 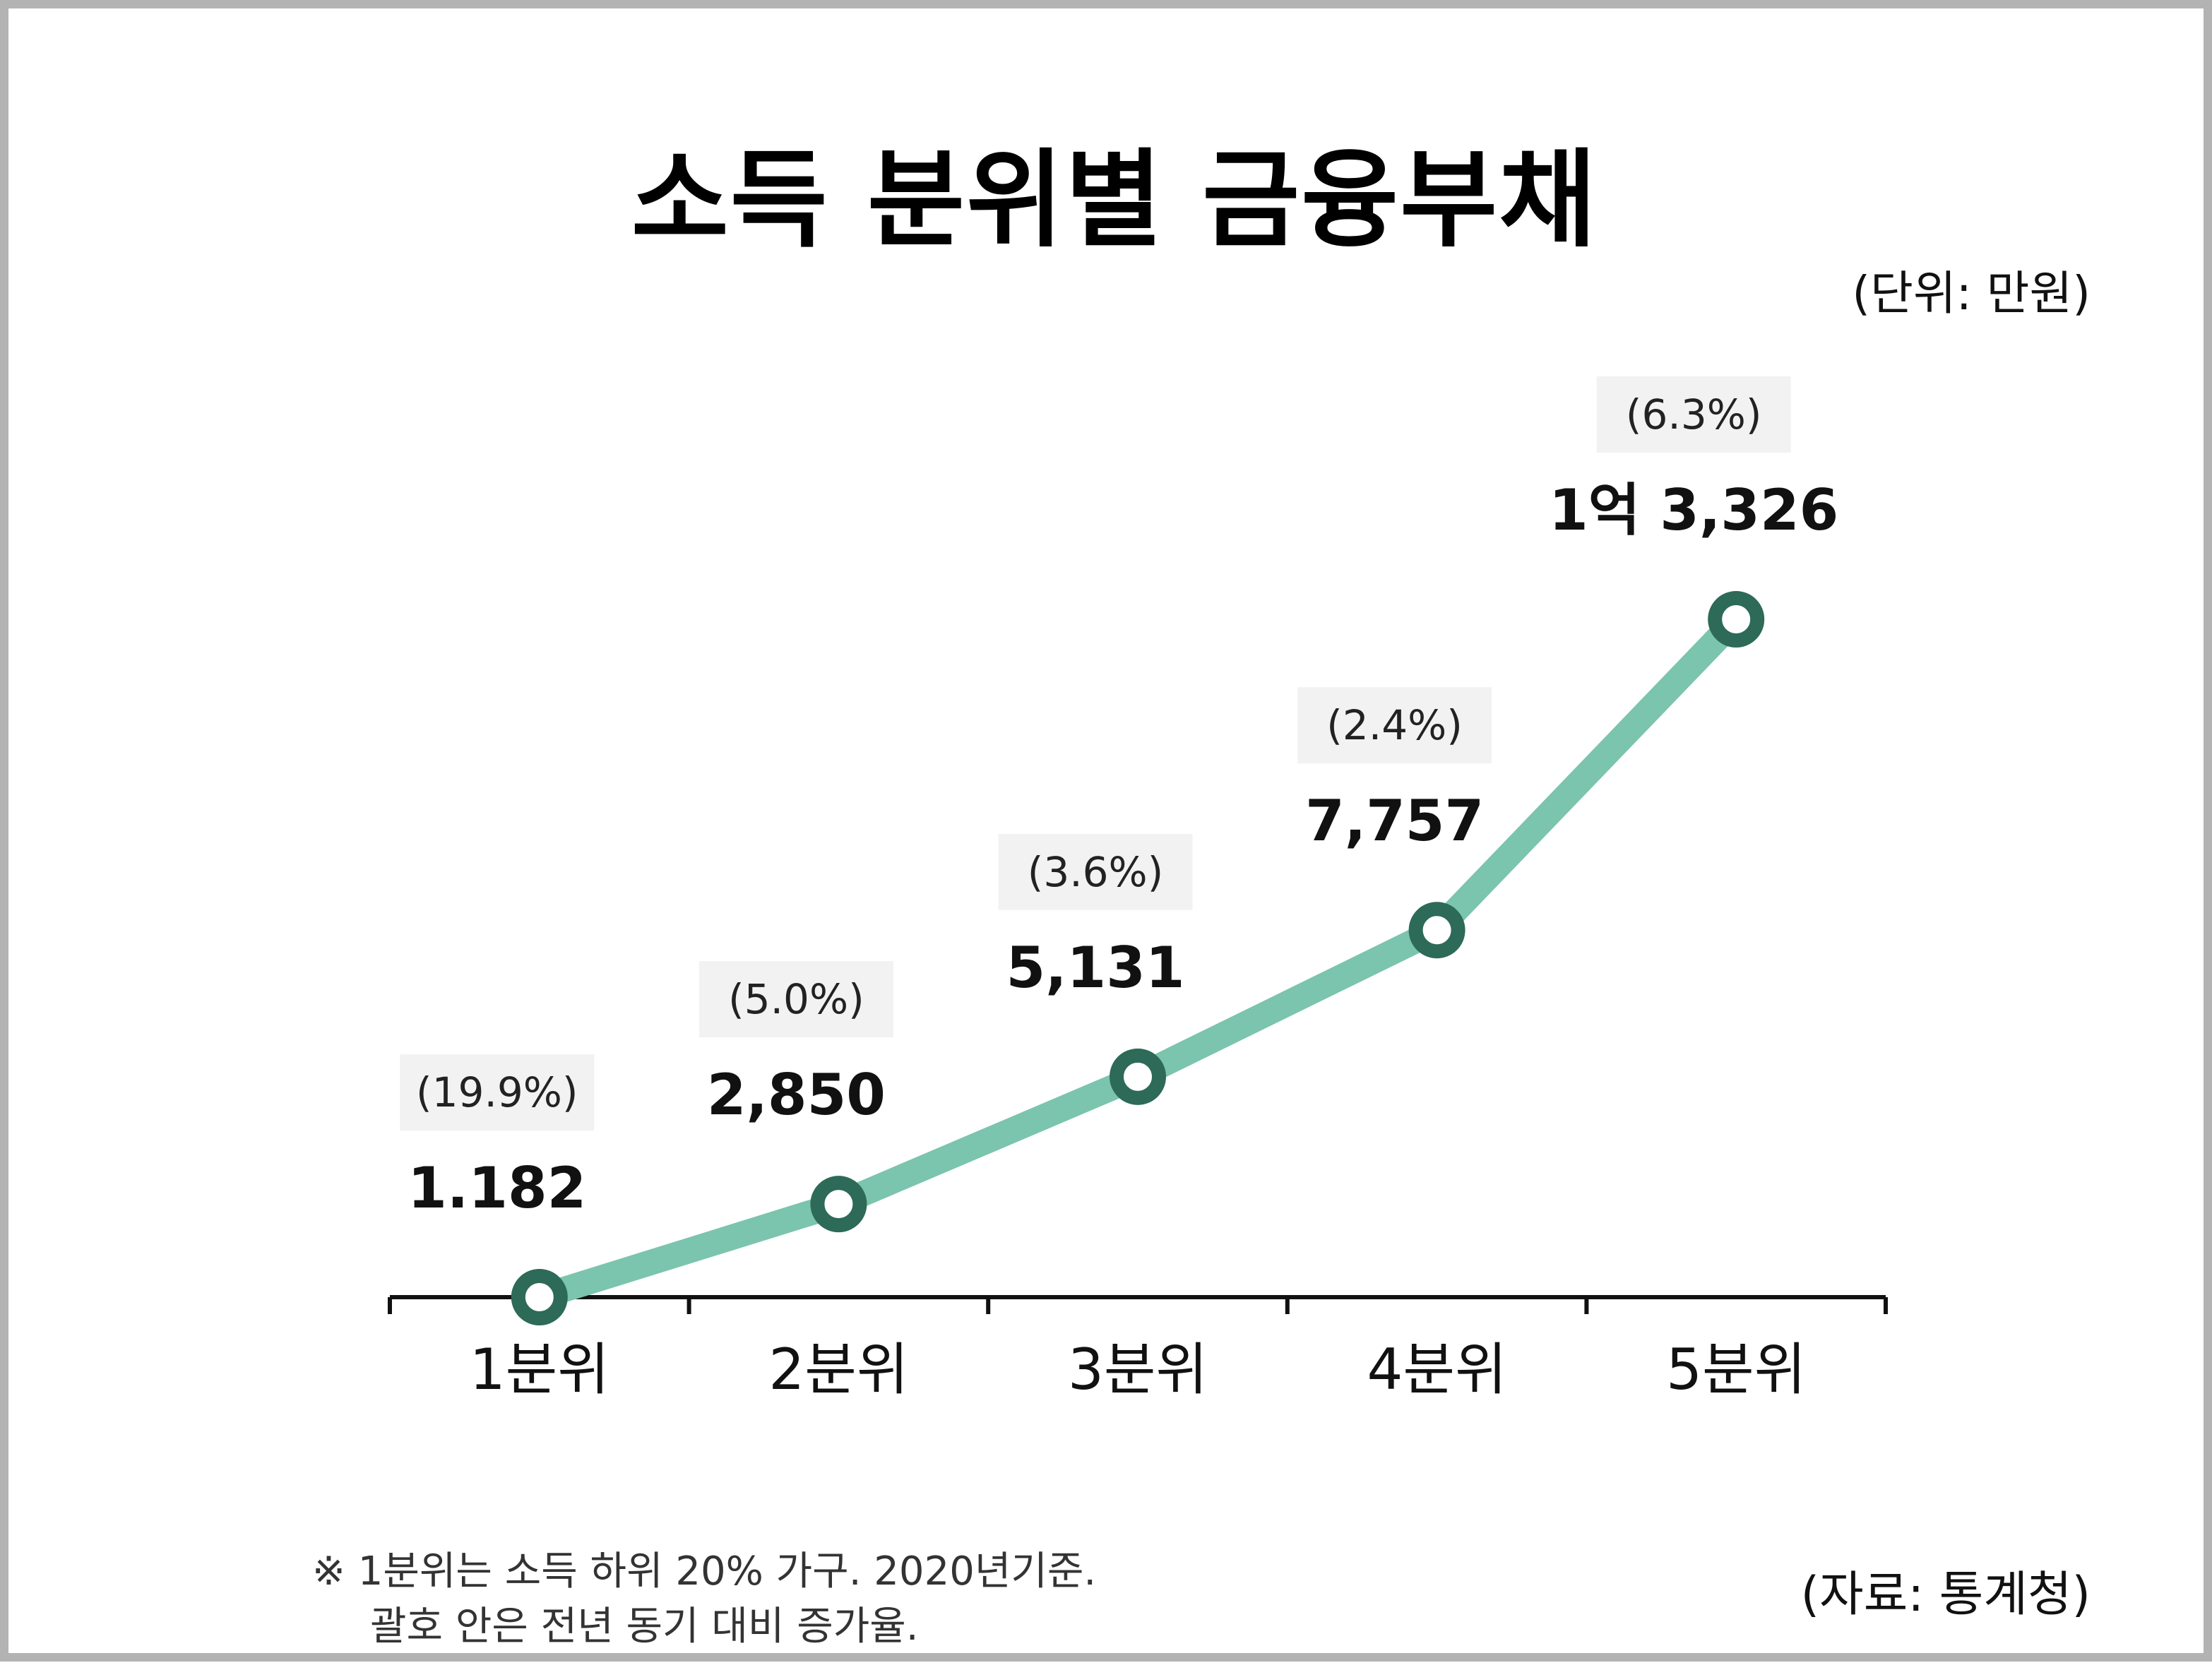 I want to click on change-label: (3.6%), so click(x=1096, y=872).